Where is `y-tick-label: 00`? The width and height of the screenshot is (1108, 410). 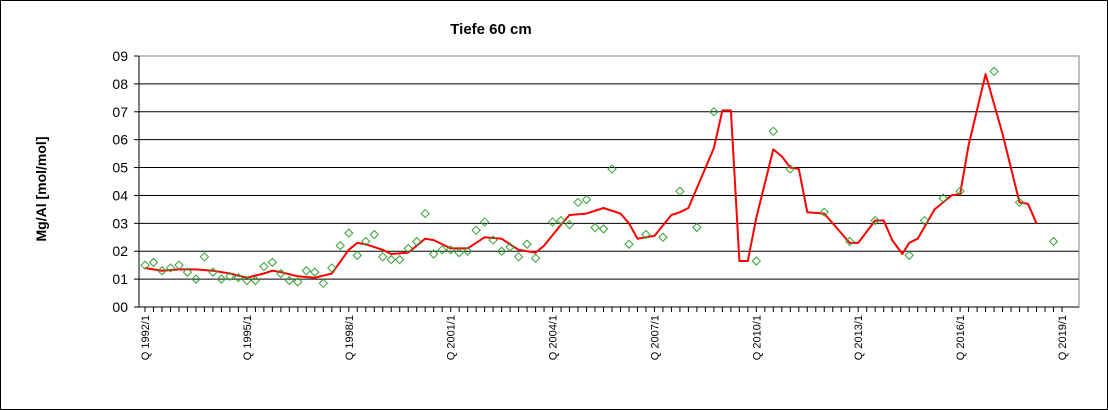 y-tick-label: 00 is located at coordinates (120, 307).